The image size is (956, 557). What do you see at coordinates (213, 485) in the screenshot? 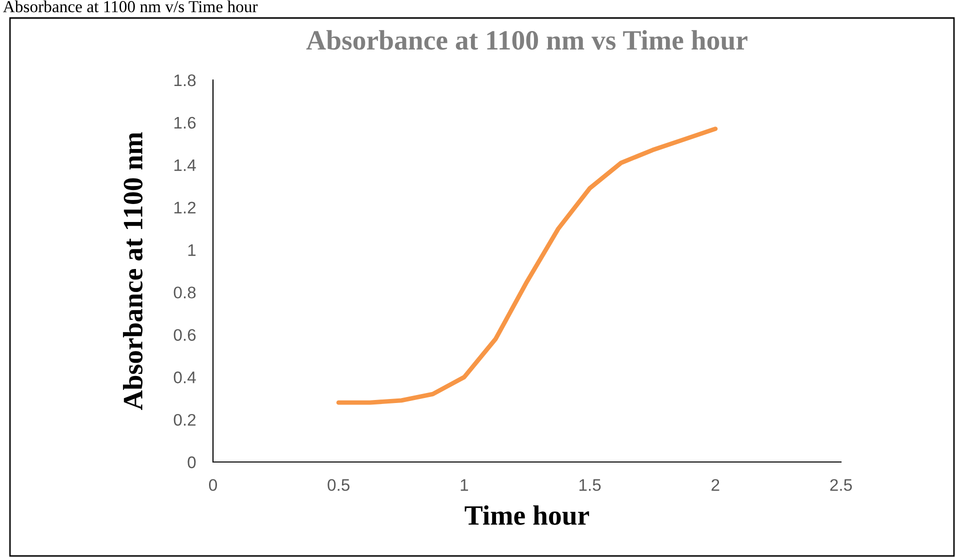
I see `x-tick-label: 0` at bounding box center [213, 485].